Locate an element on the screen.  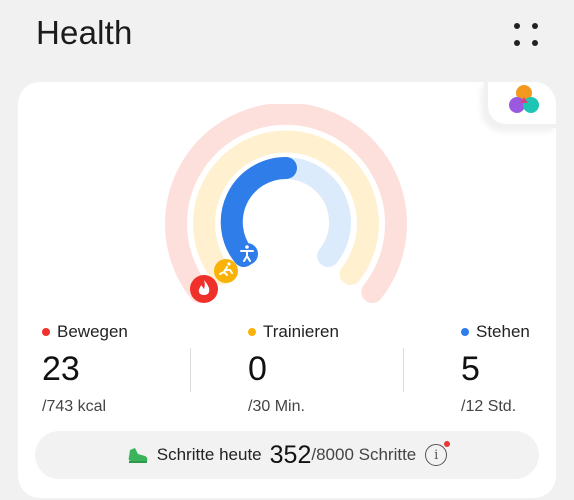
steps-count: 352 is located at coordinates (290, 454).